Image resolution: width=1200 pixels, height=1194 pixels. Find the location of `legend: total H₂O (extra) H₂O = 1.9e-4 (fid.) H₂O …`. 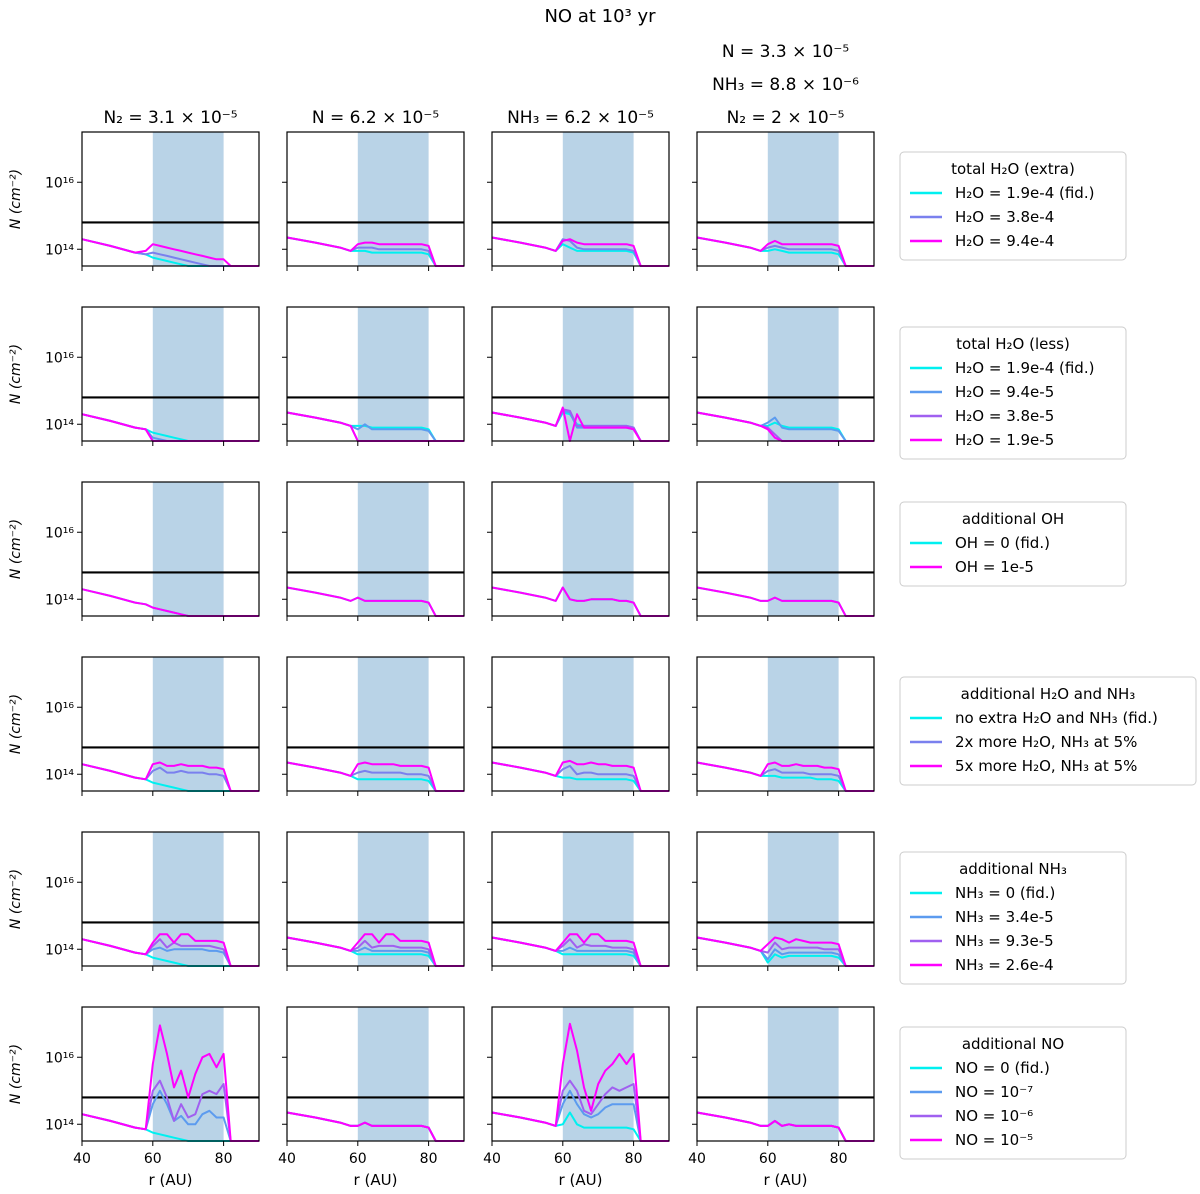

legend: total H₂O (extra) H₂O = 1.9e-4 (fid.) H₂O … is located at coordinates (1013, 206).